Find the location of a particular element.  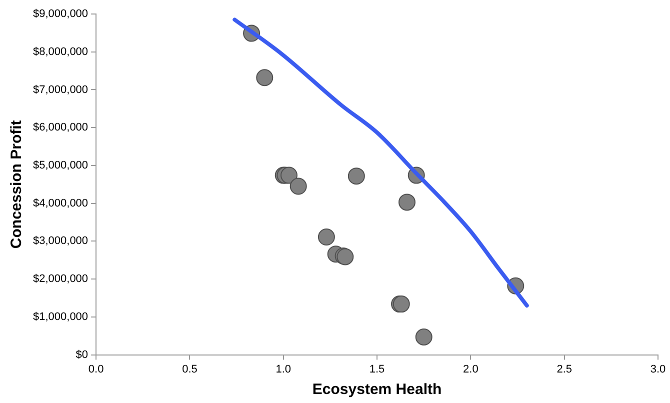

y-tick-label: $2,000,000 is located at coordinates (60, 279).